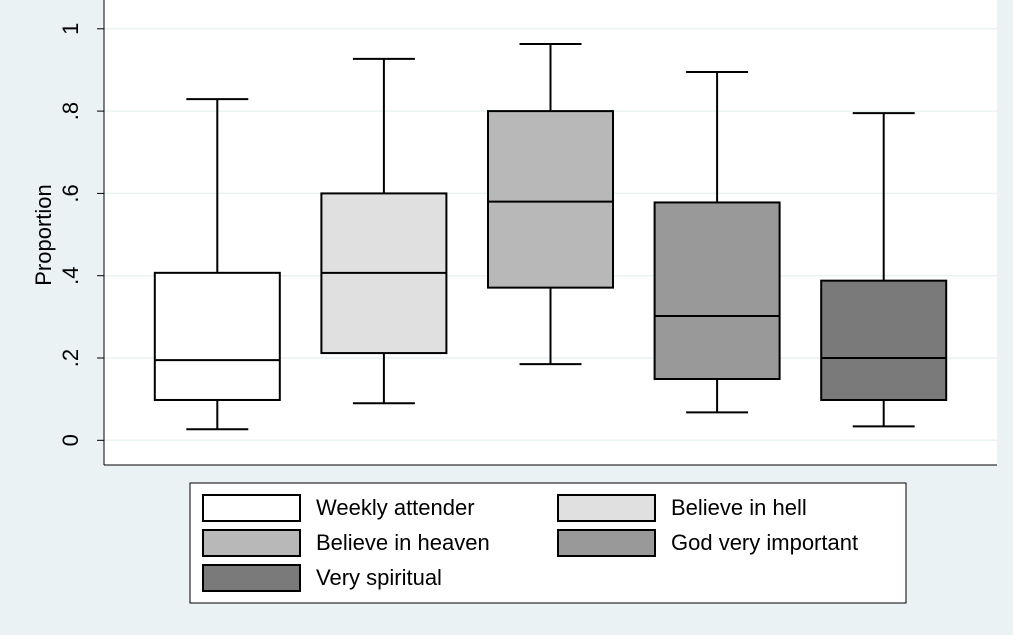 The width and height of the screenshot is (1013, 635). Describe the element at coordinates (548, 543) in the screenshot. I see `legend` at that location.